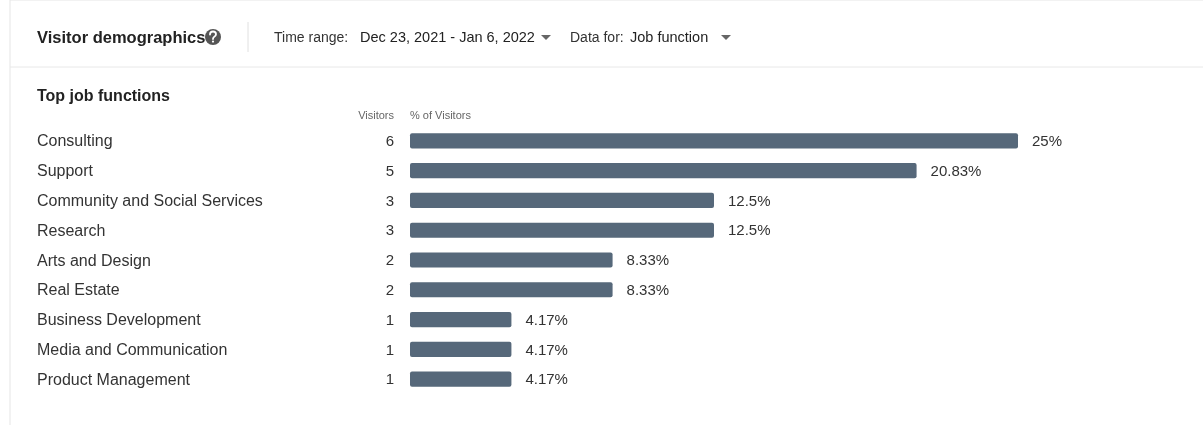 This screenshot has height=425, width=1203. Describe the element at coordinates (104, 95) in the screenshot. I see `text: Top job functions` at that location.